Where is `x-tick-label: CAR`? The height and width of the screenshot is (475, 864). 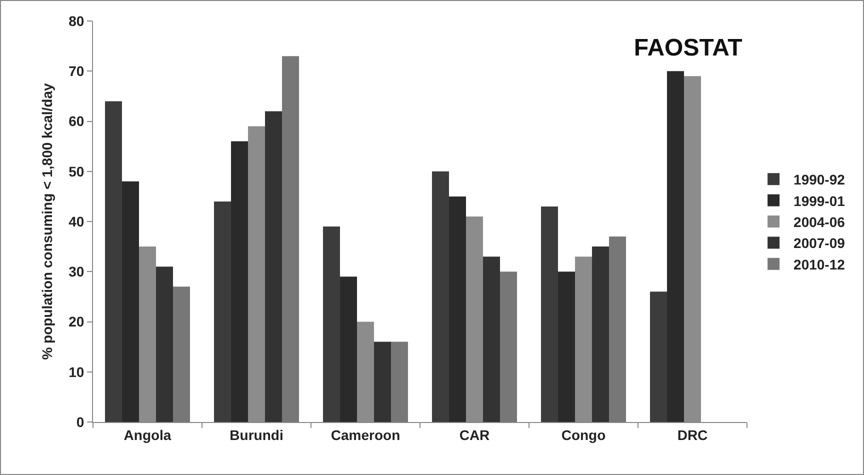 x-tick-label: CAR is located at coordinates (474, 434).